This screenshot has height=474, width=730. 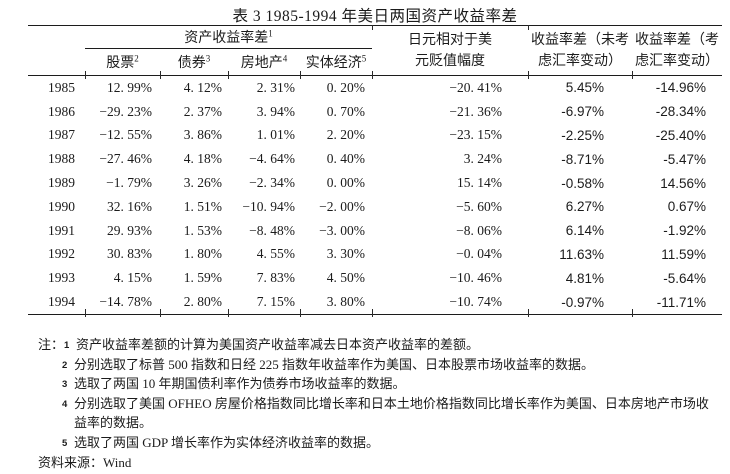 I want to click on cell-real-estate: 7. 83%, so click(x=275, y=278).